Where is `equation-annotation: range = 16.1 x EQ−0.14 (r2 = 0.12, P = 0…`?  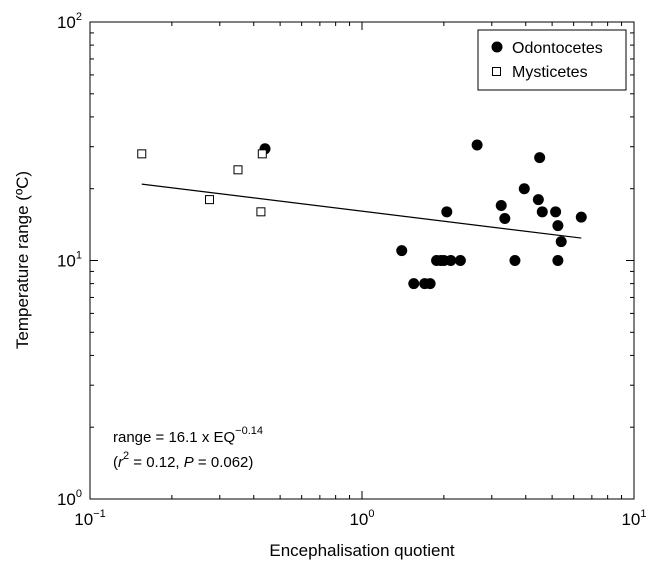 equation-annotation: range = 16.1 x EQ−0.14 (r2 = 0.12, P = 0… is located at coordinates (188, 448).